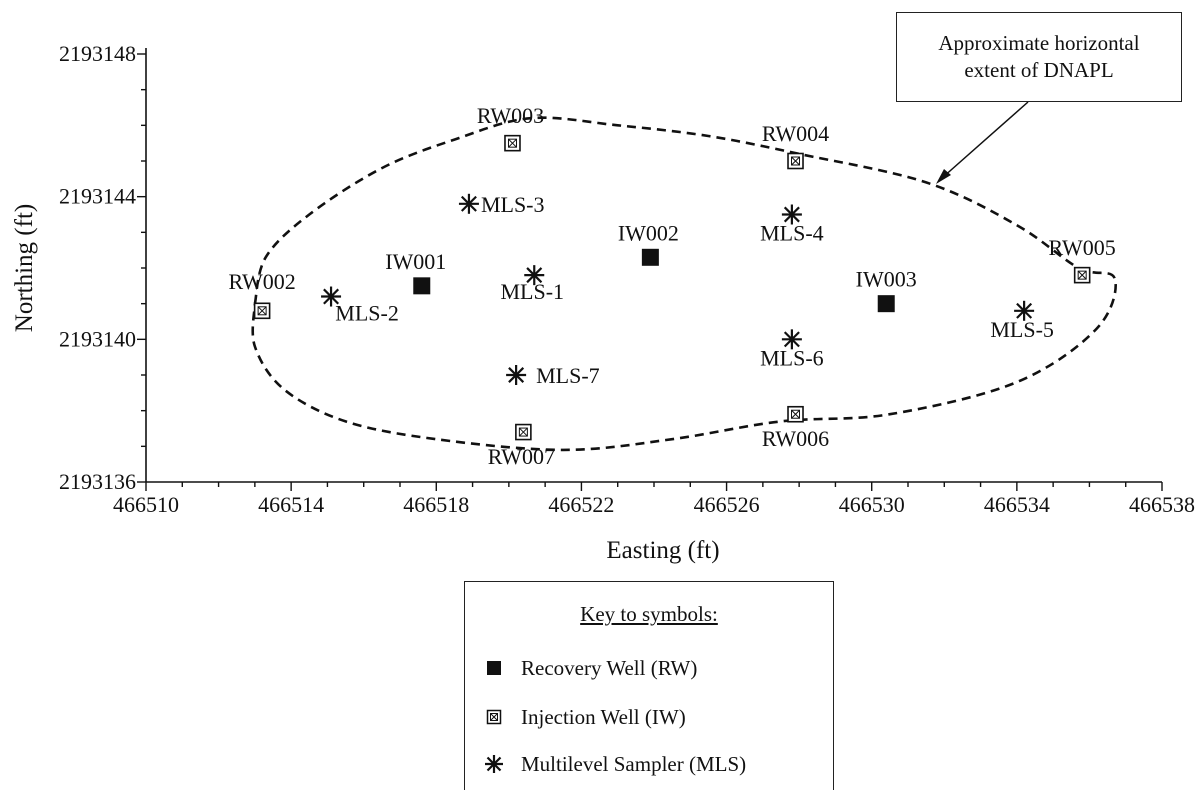  I want to click on annotation-line-1: Approximate horizontal, so click(1039, 43).